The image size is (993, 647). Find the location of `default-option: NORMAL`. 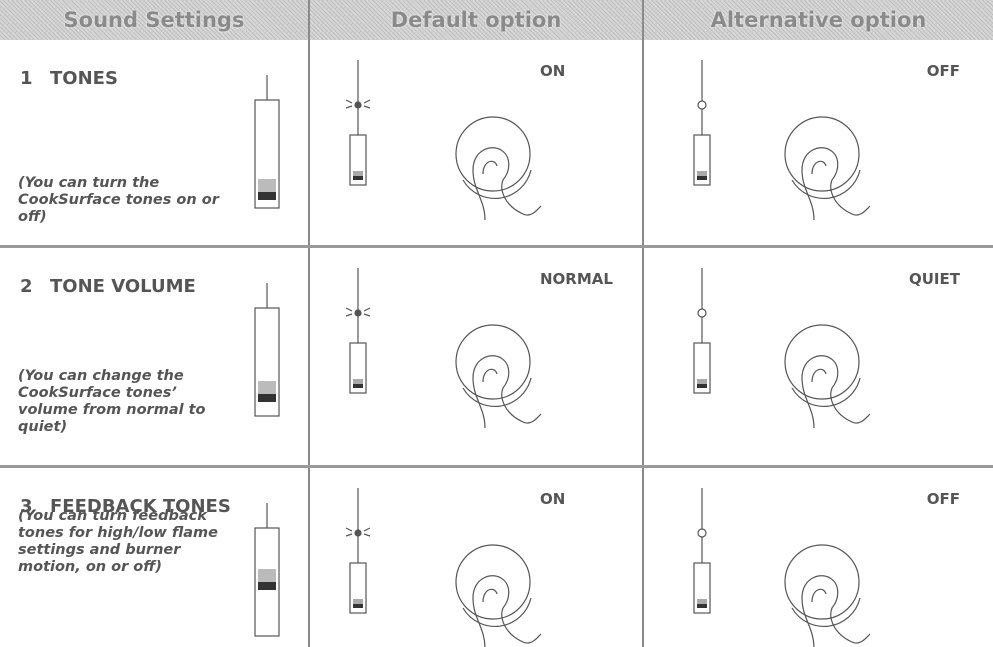

default-option: NORMAL is located at coordinates (576, 279).